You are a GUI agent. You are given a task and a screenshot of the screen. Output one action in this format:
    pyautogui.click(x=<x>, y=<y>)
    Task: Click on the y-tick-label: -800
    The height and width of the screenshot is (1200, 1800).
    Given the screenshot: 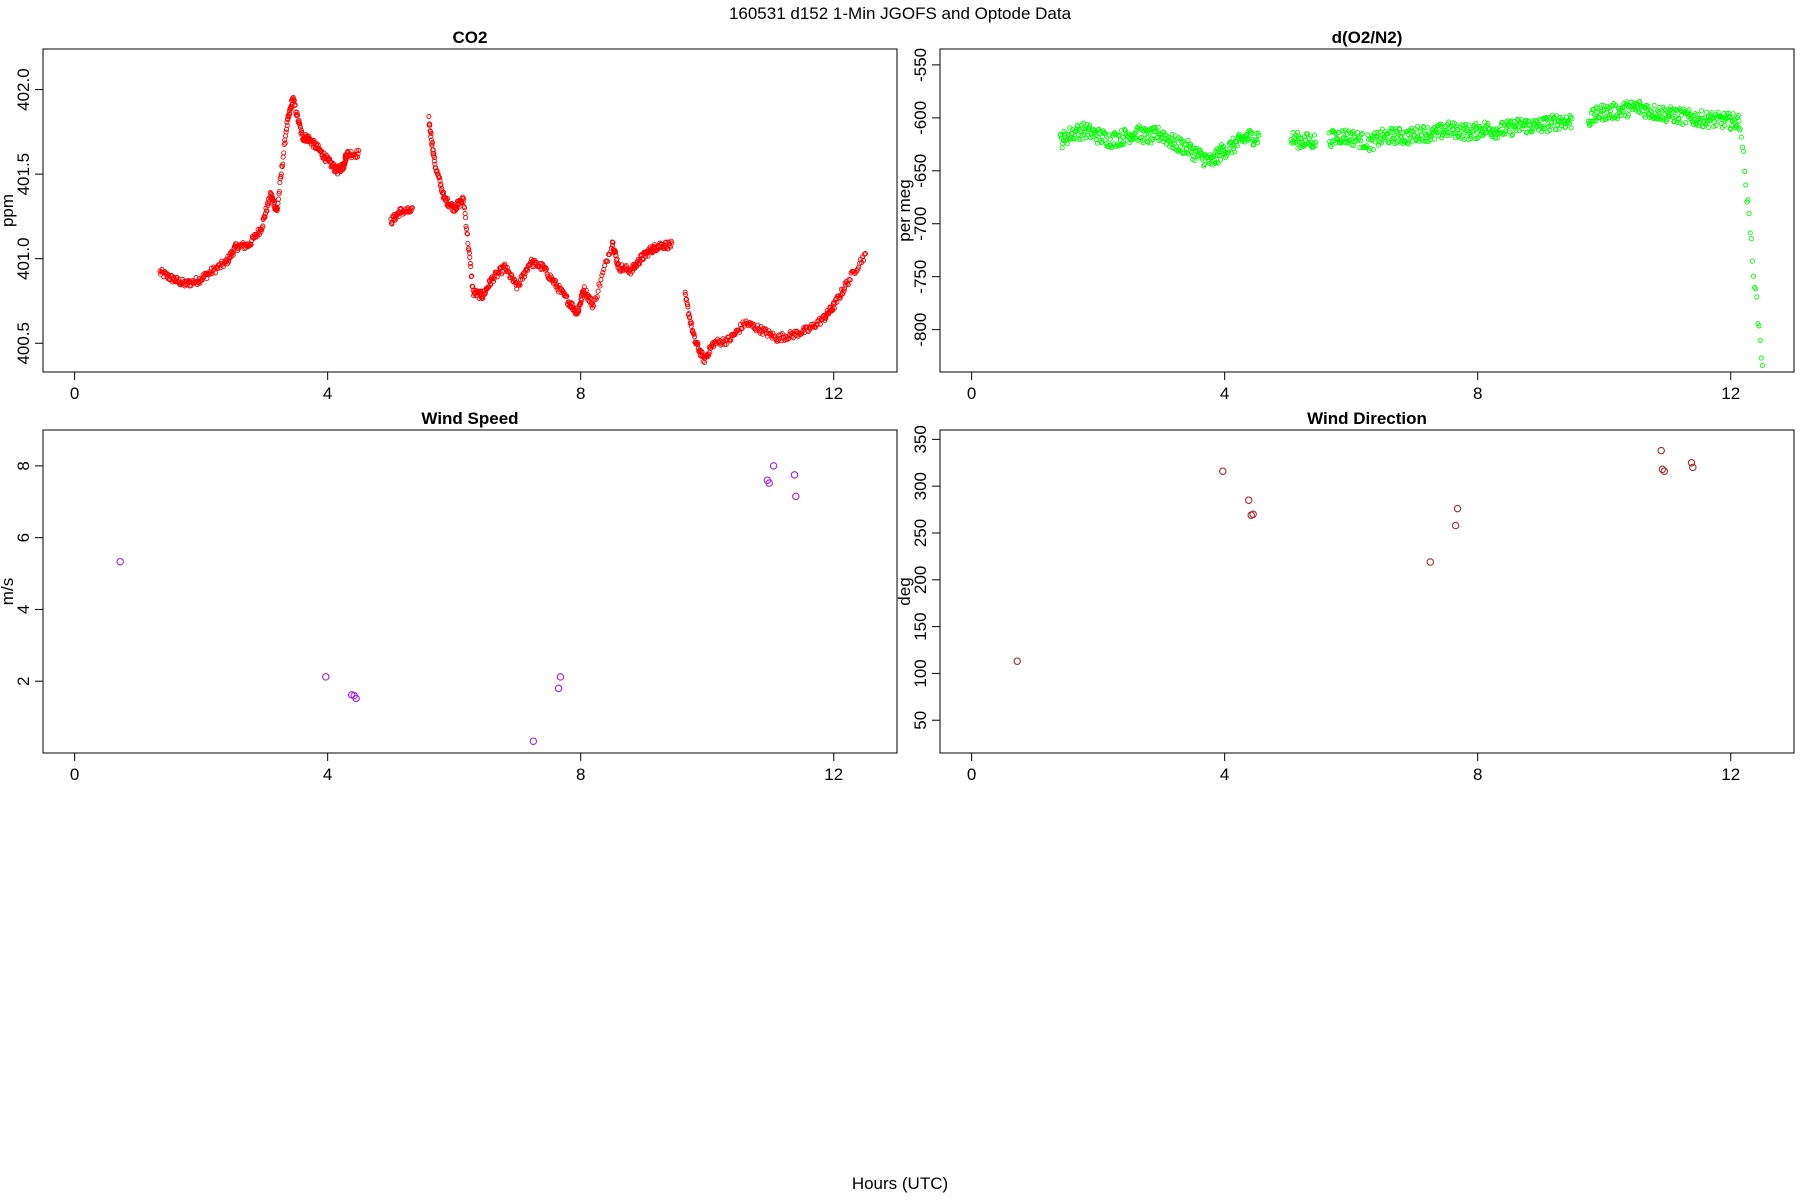 What is the action you would take?
    pyautogui.click(x=920, y=330)
    